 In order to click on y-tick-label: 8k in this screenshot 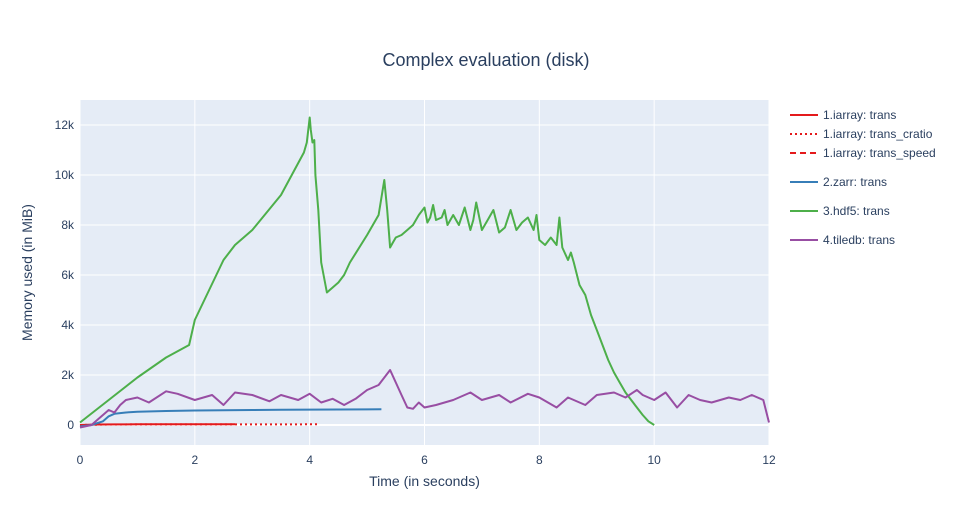, I will do `click(68, 225)`.